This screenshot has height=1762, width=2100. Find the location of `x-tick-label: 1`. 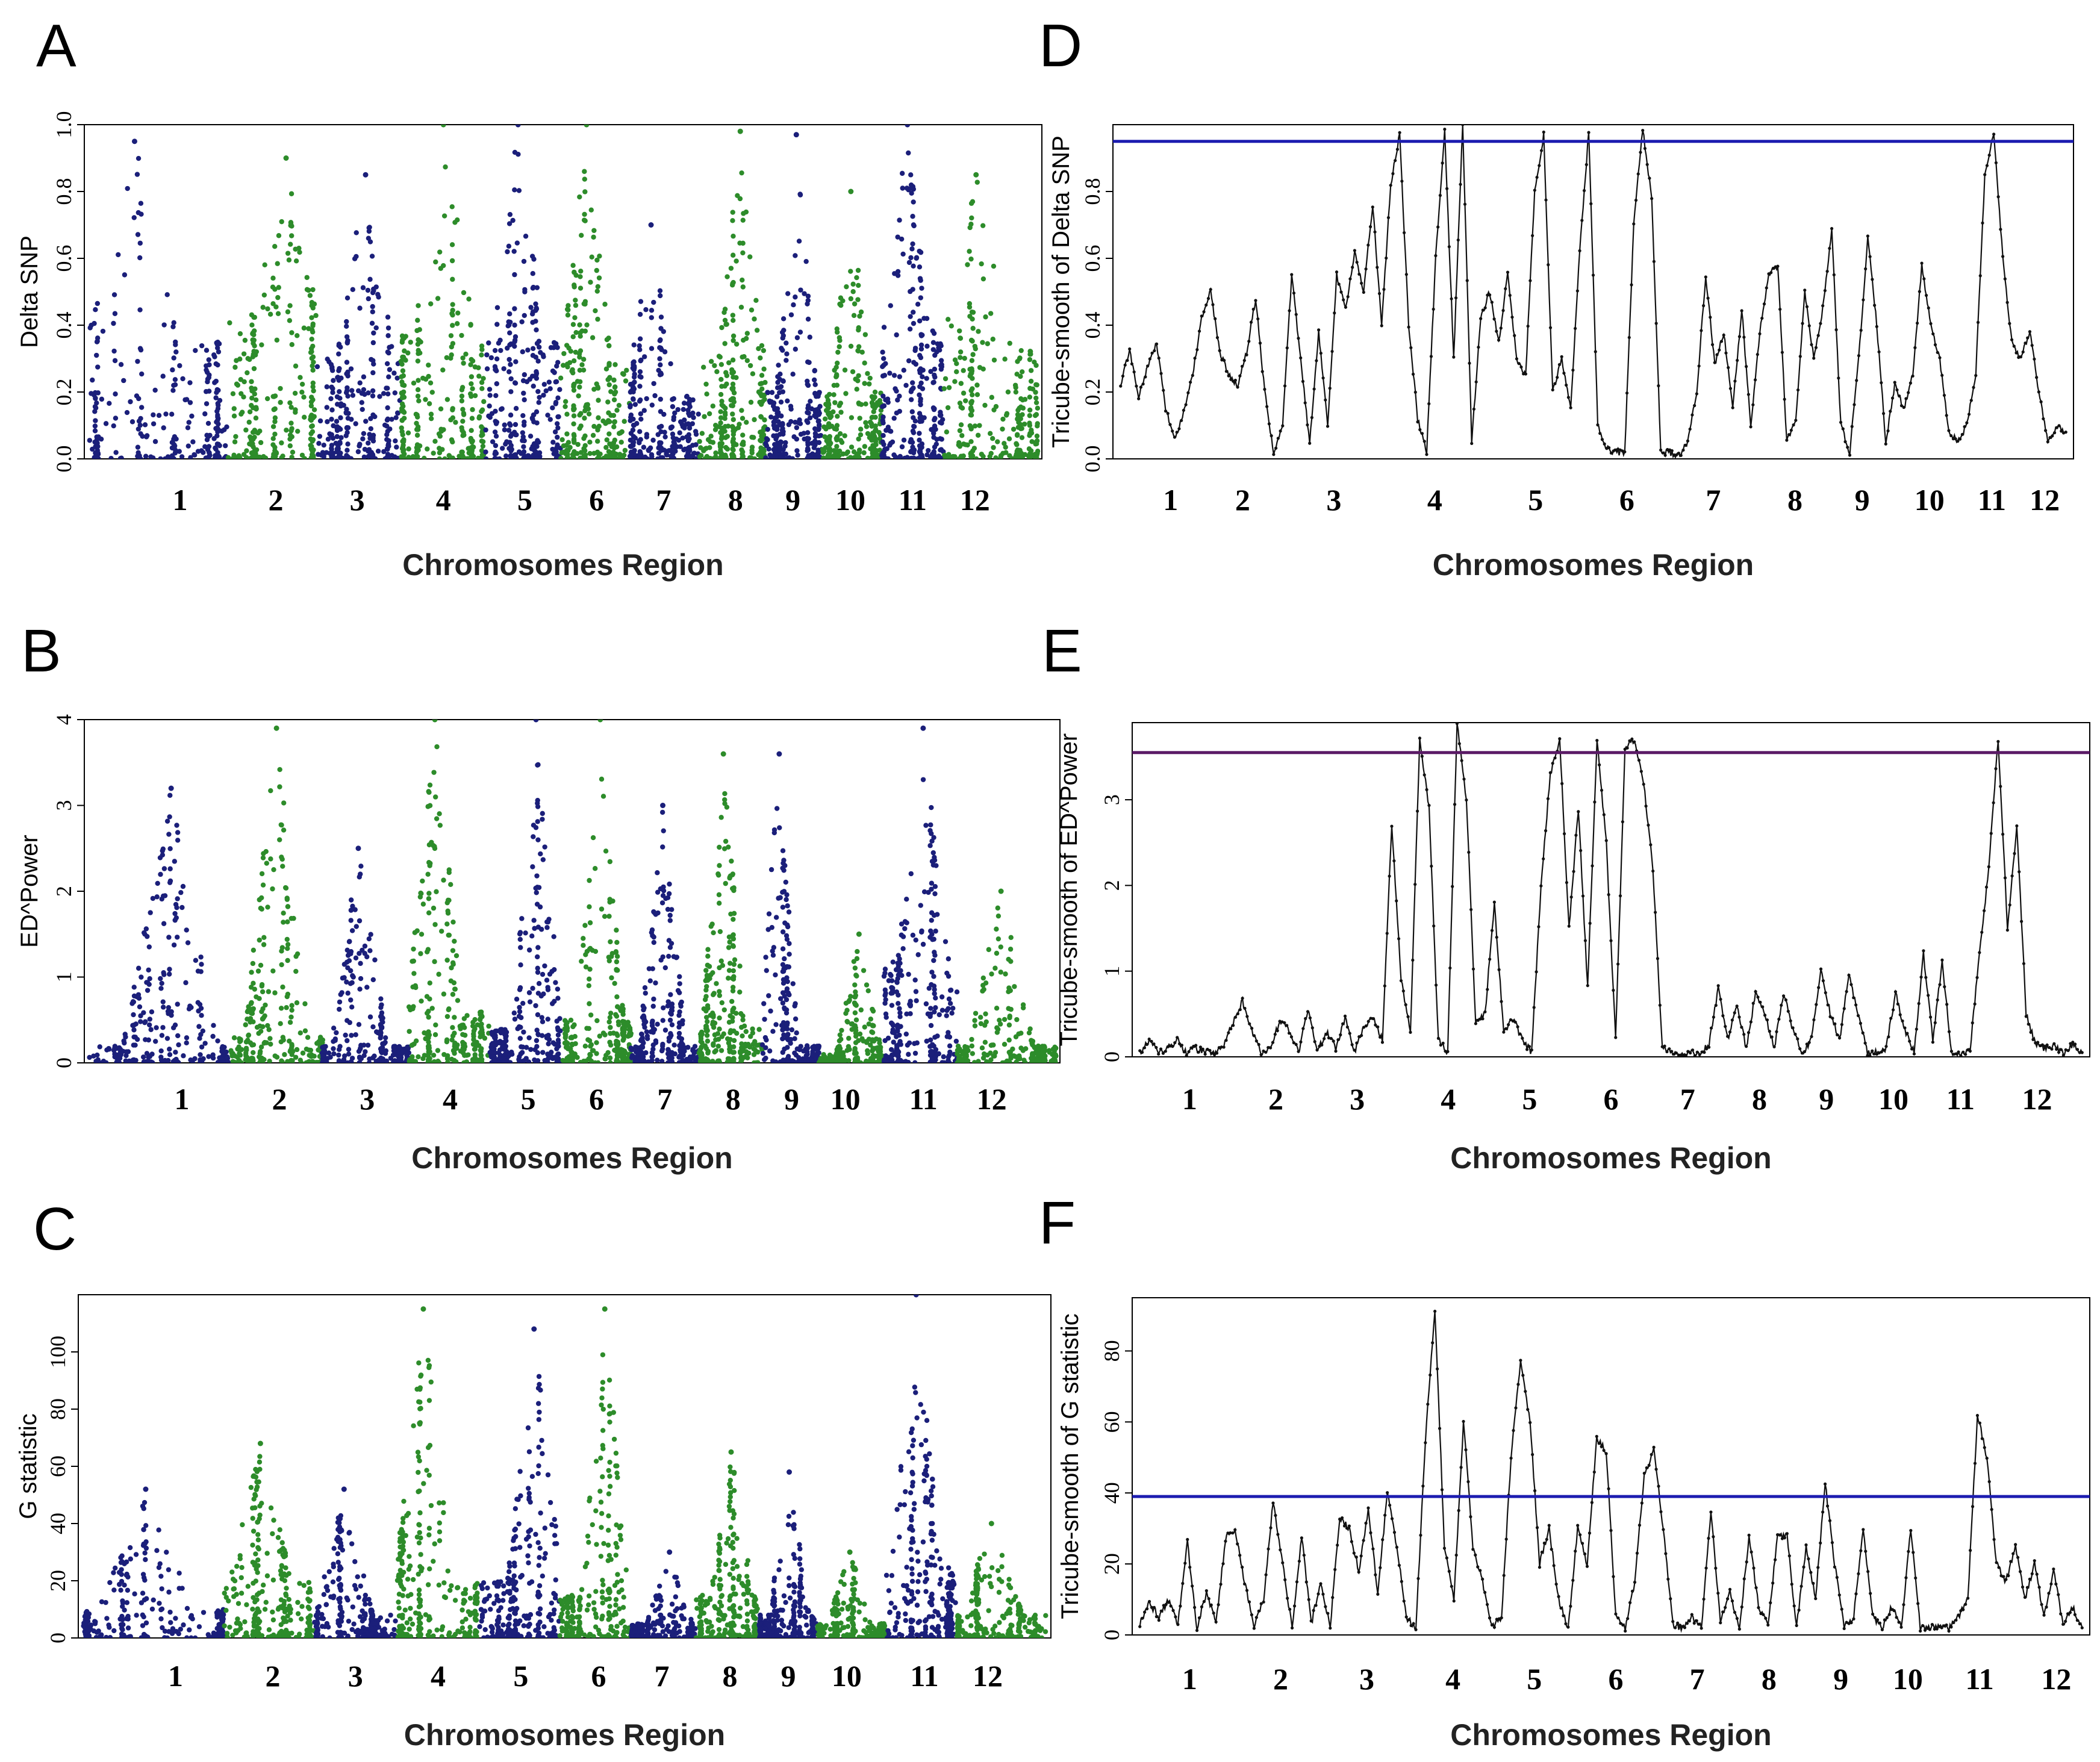

x-tick-label: 1 is located at coordinates (181, 500).